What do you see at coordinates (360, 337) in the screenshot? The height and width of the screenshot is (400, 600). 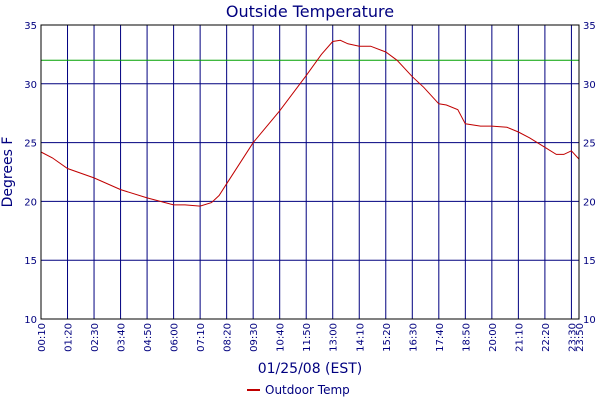 I see `x-tick-label: 14:10` at bounding box center [360, 337].